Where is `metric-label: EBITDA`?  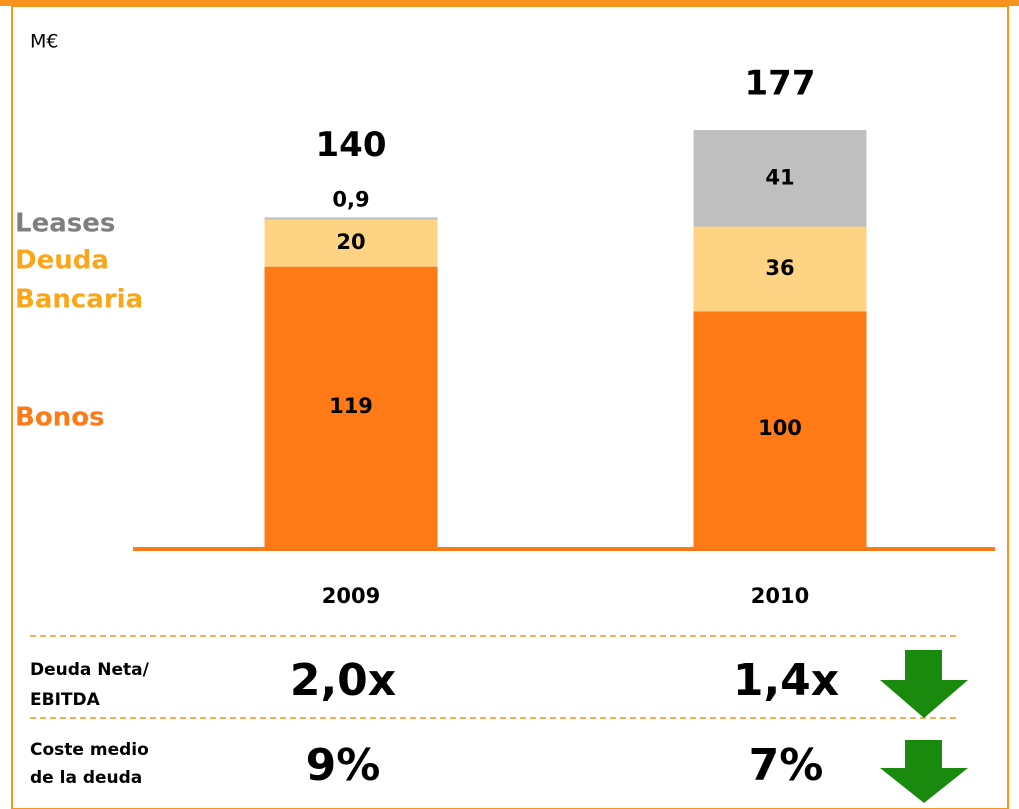 metric-label: EBITDA is located at coordinates (65, 700).